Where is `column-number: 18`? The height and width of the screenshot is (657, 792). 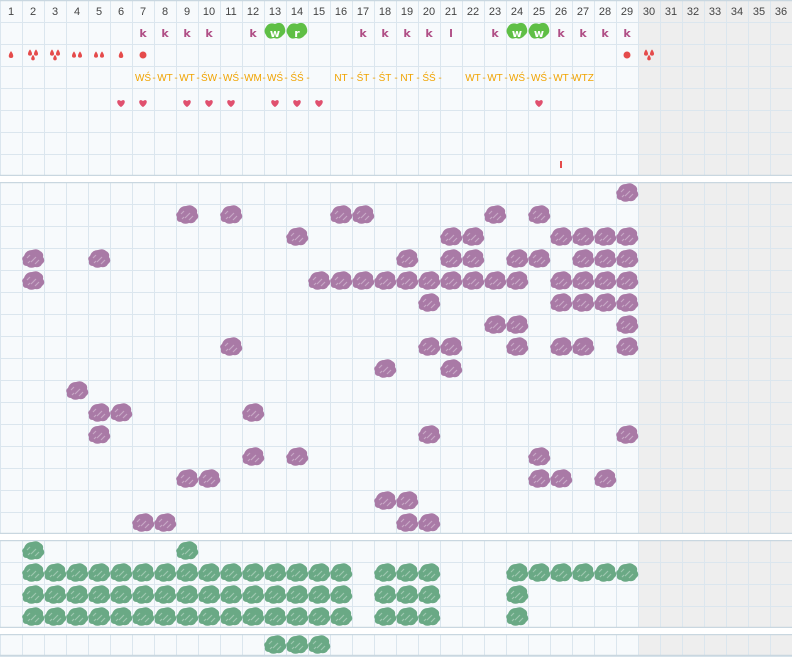 column-number: 18 is located at coordinates (385, 12).